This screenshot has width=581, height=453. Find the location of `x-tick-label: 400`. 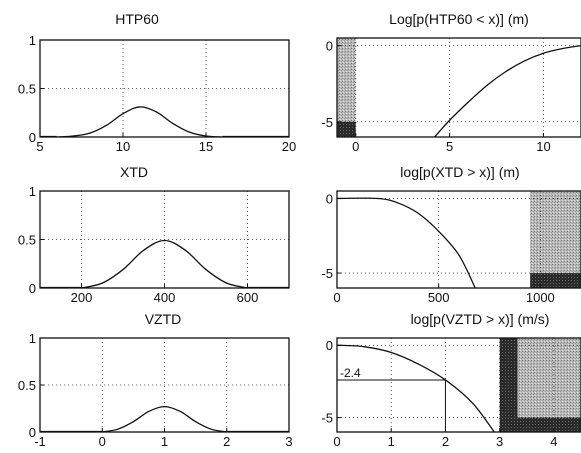

x-tick-label: 400 is located at coordinates (165, 297).